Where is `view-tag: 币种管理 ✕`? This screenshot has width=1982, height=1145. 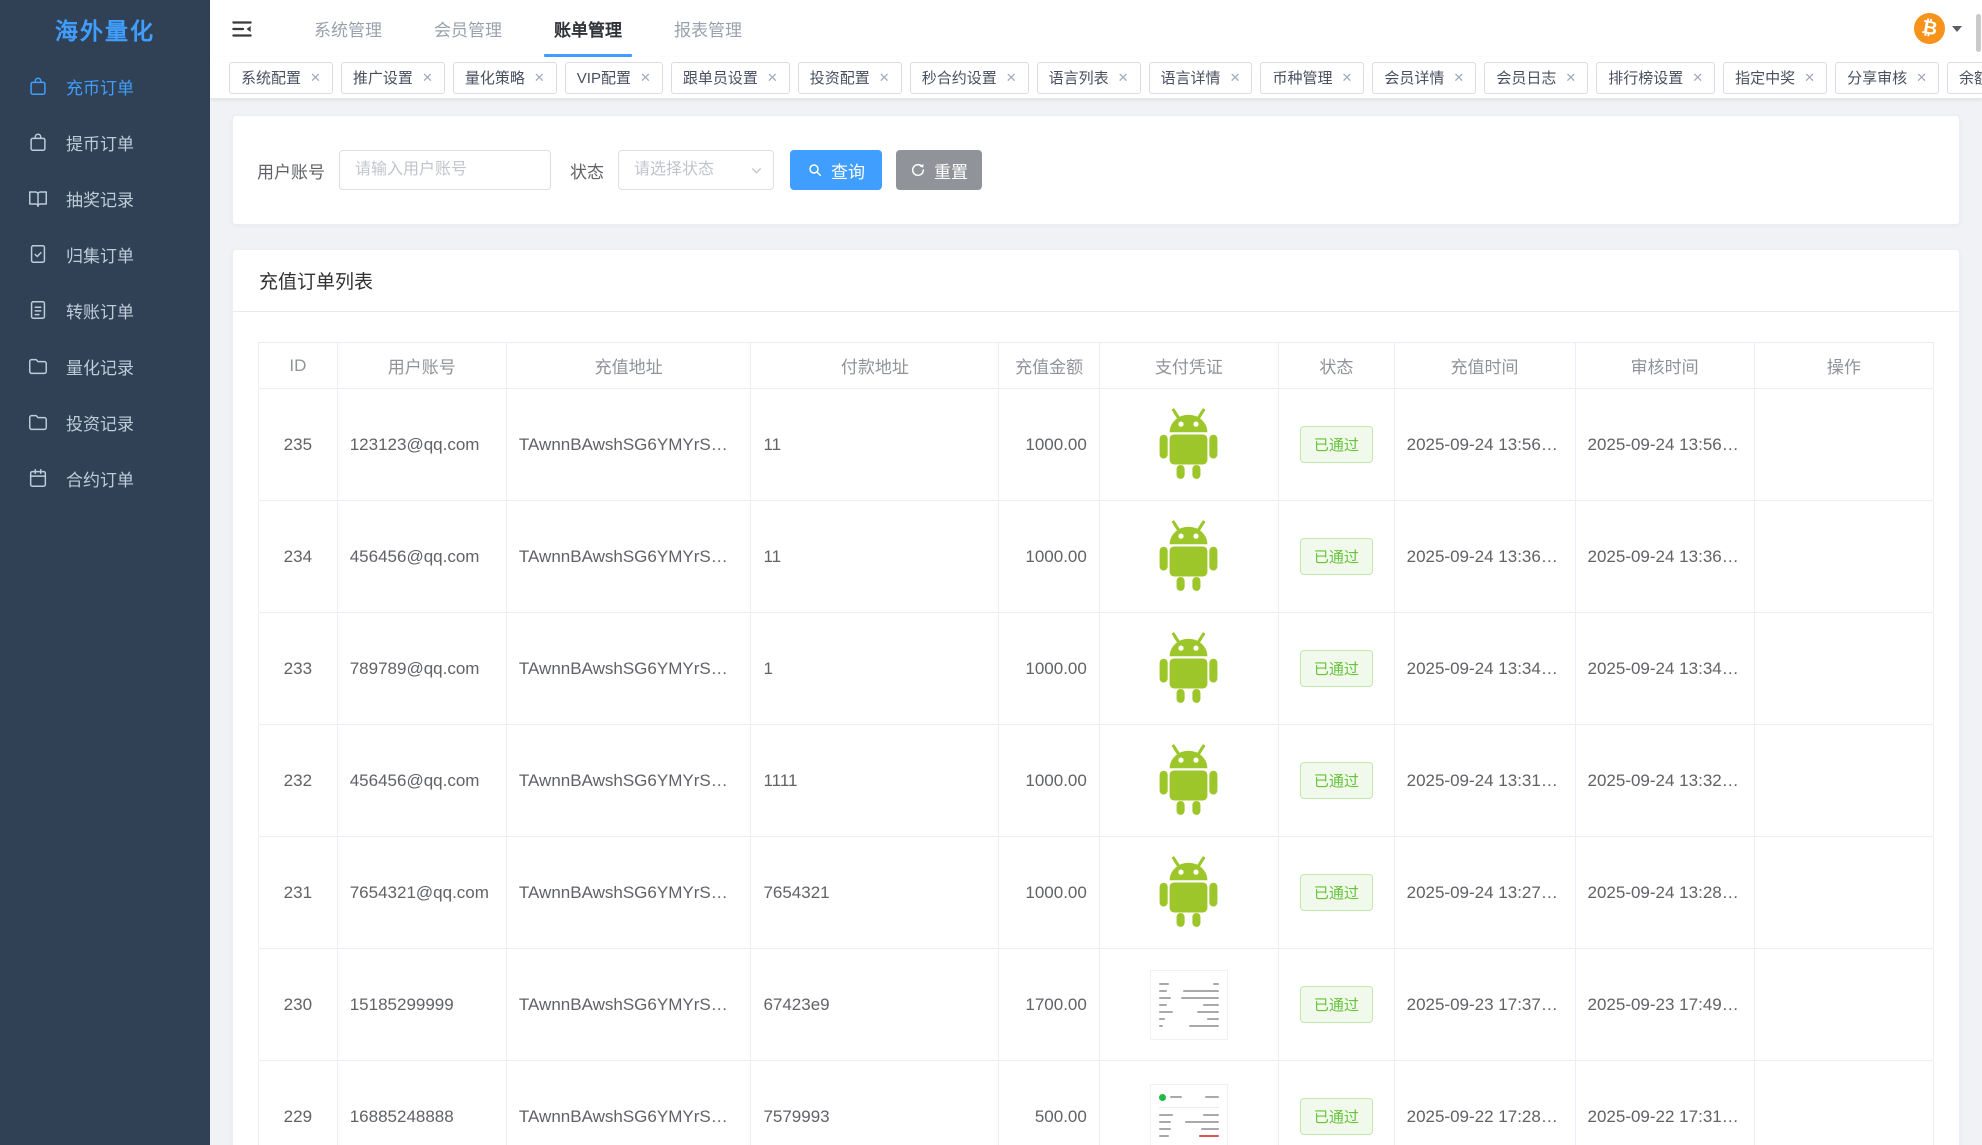
view-tag: 币种管理 ✕ is located at coordinates (1312, 77).